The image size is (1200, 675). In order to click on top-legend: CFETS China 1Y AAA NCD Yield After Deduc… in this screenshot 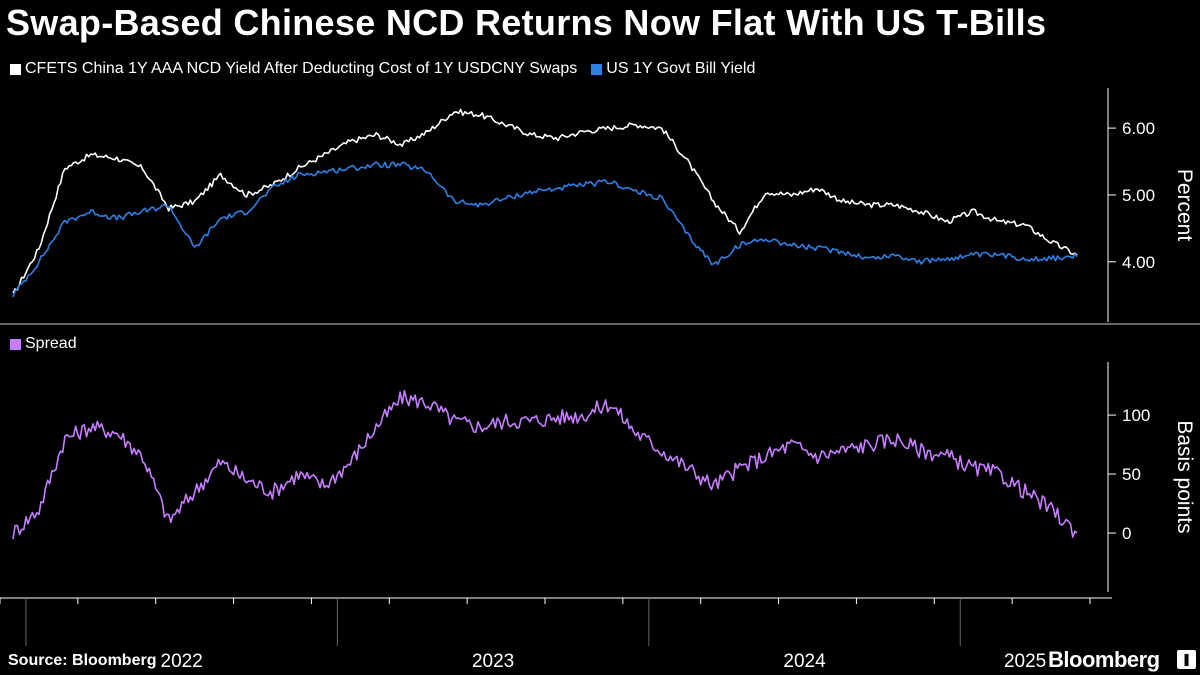, I will do `click(389, 69)`.